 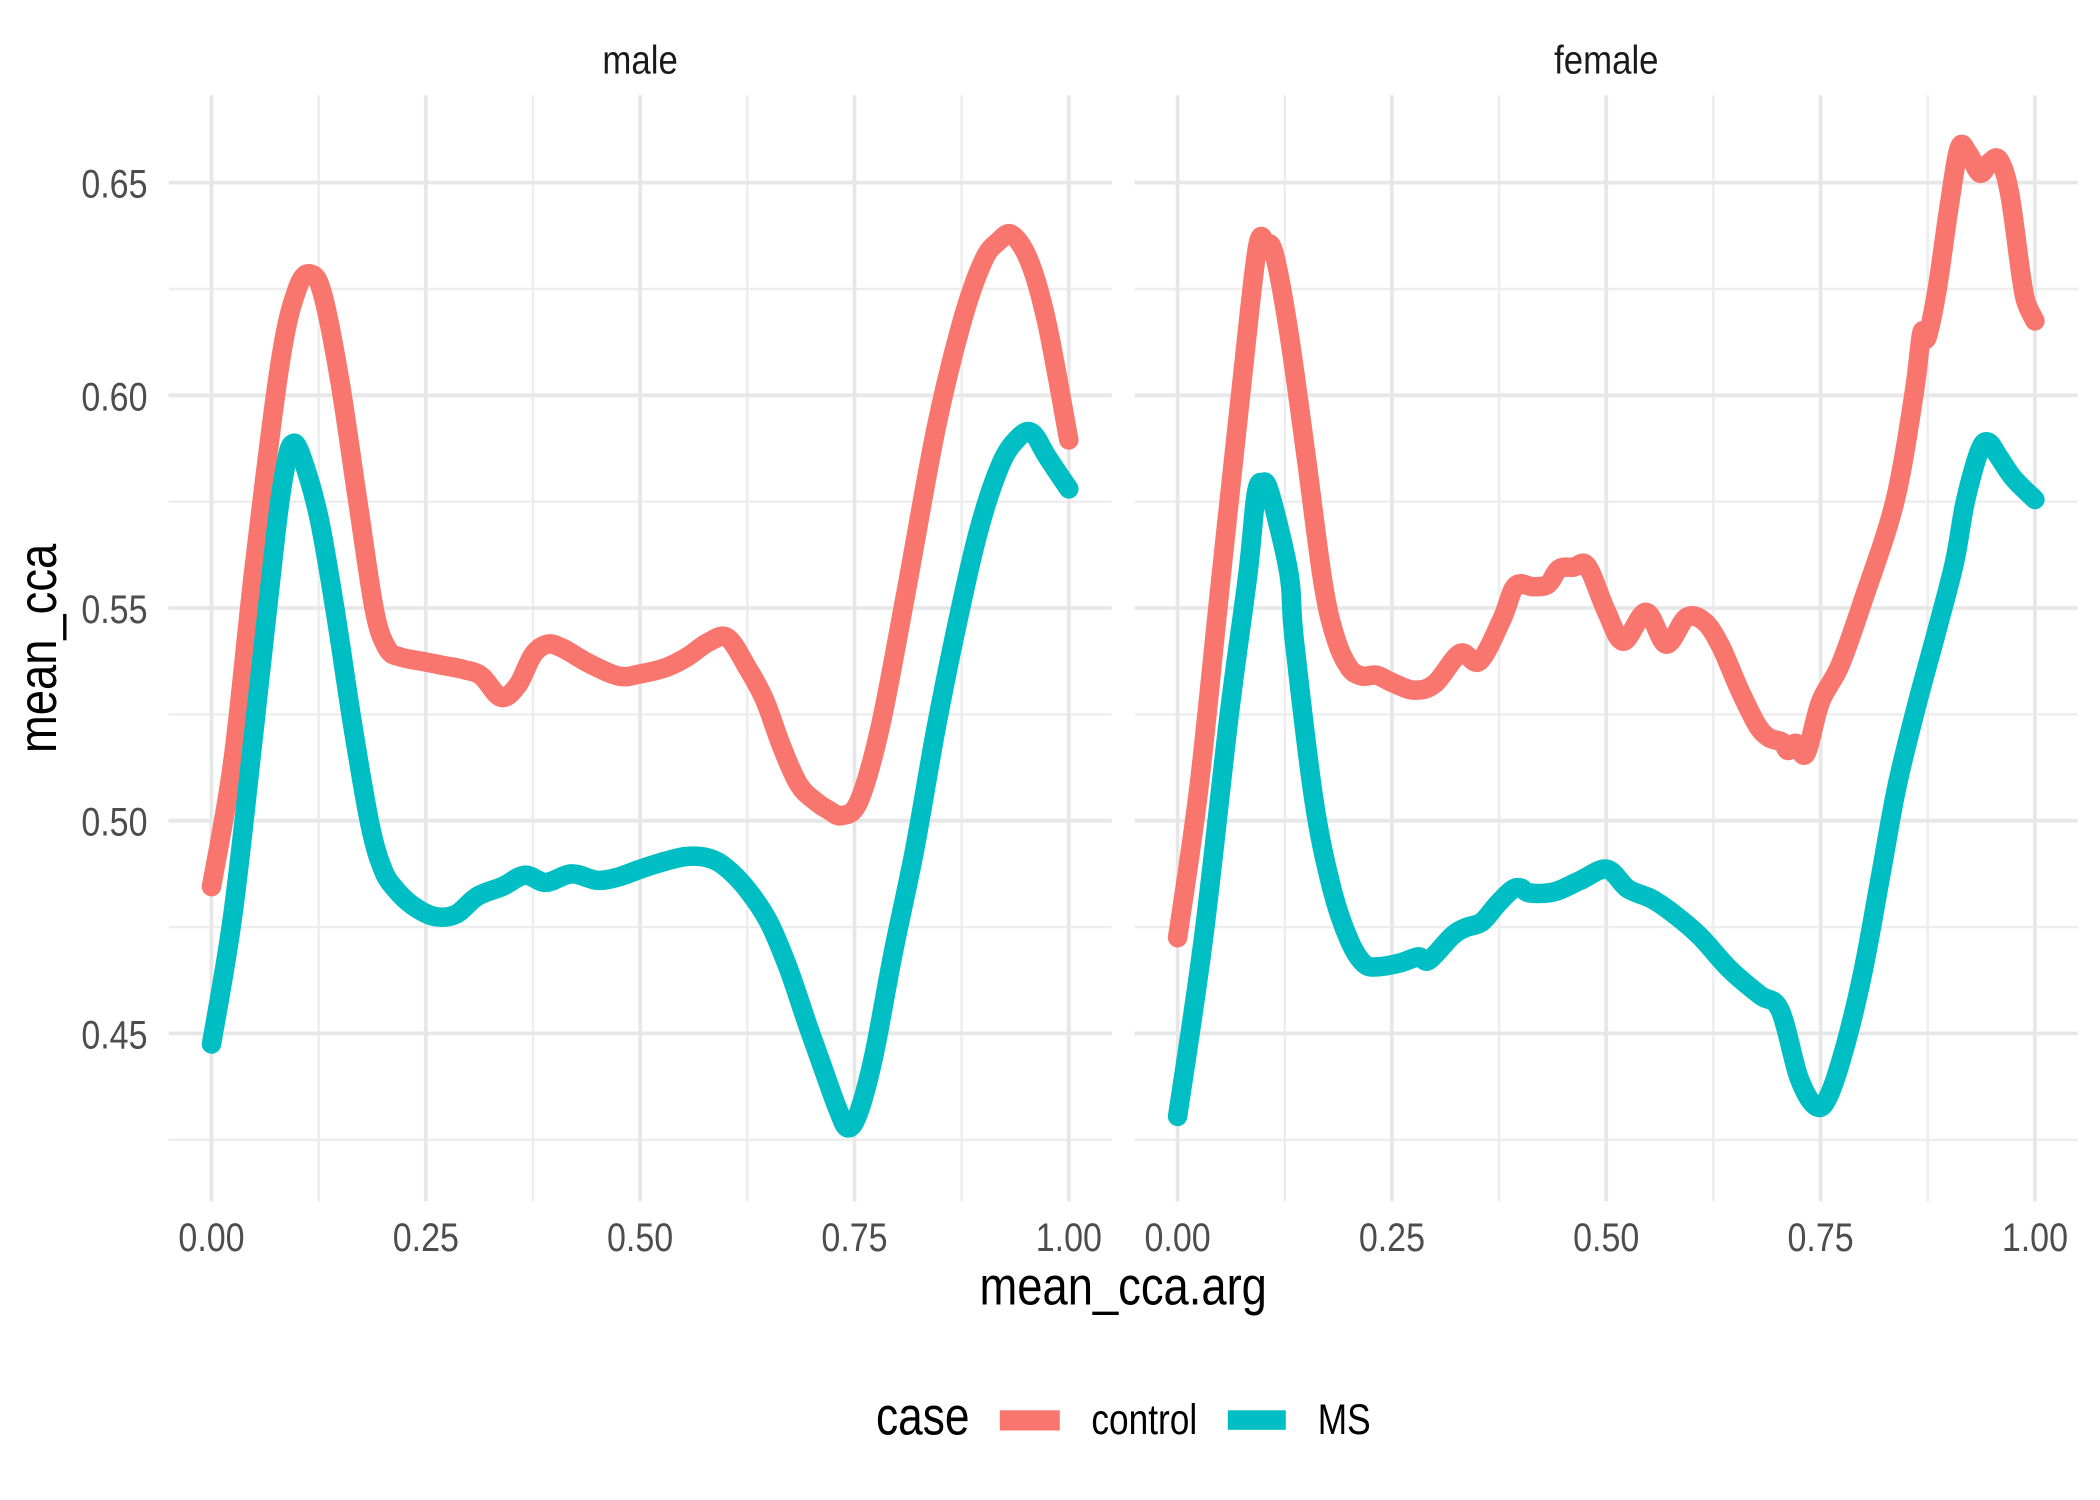 I want to click on svg-text: 0.60, so click(x=114, y=396).